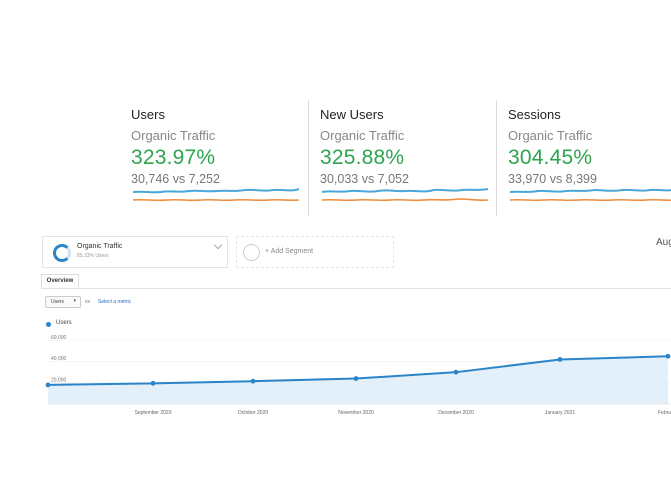  I want to click on legend-dot-icon, so click(48, 324).